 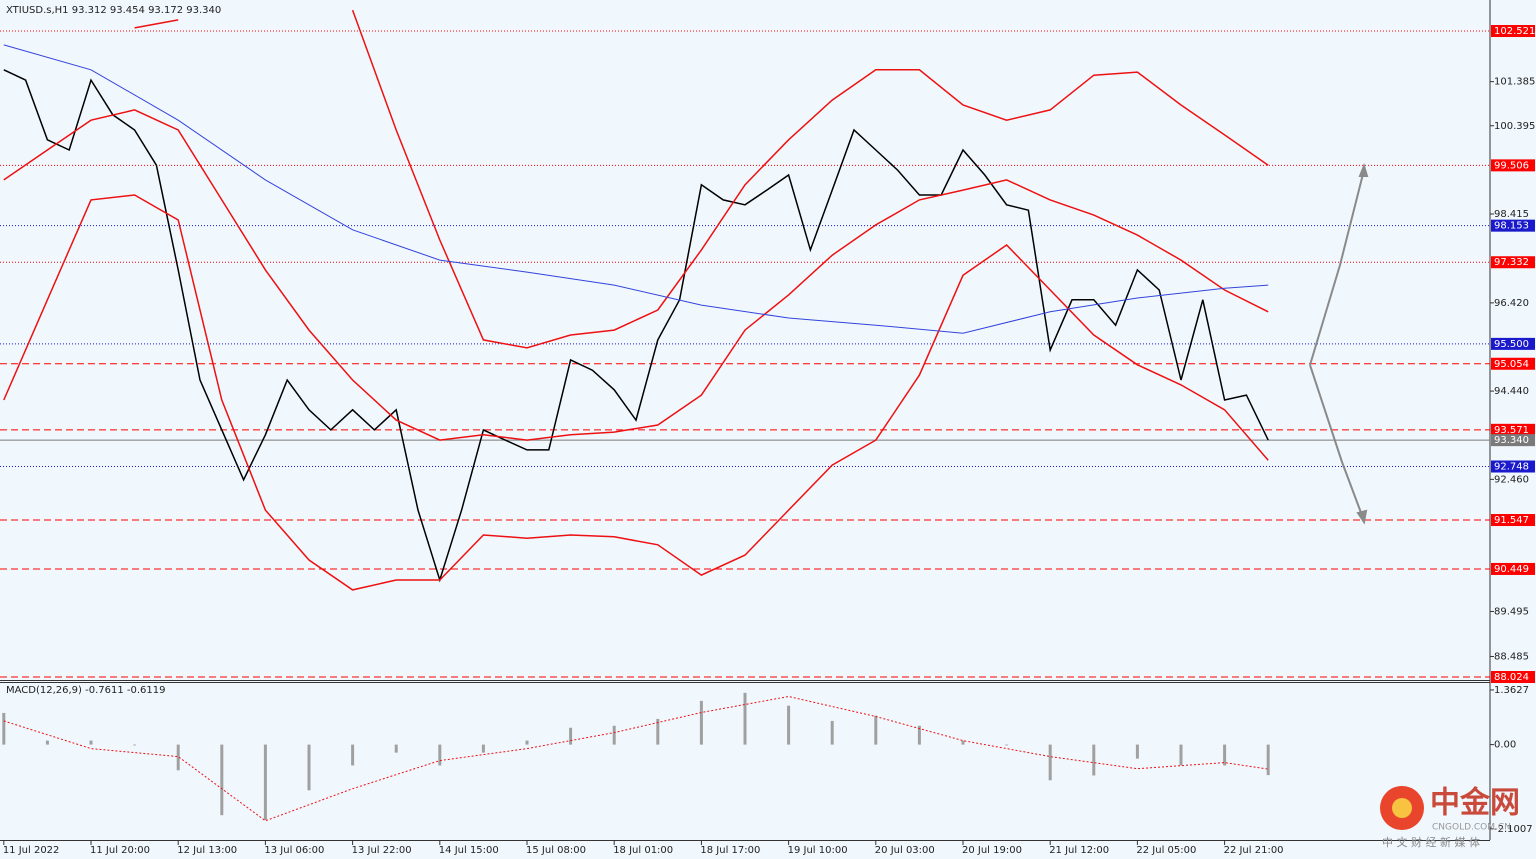 I want to click on y-tick-label: 1.3627, so click(x=1511, y=690).